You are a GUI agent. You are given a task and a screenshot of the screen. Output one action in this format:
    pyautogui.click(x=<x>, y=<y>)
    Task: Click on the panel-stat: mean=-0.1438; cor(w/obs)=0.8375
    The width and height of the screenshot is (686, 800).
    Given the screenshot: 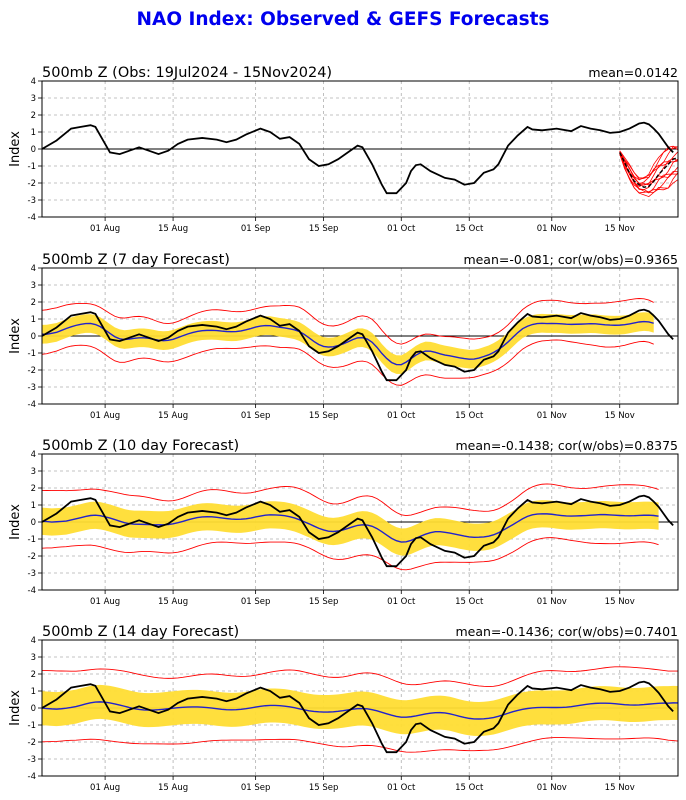 What is the action you would take?
    pyautogui.click(x=566, y=445)
    